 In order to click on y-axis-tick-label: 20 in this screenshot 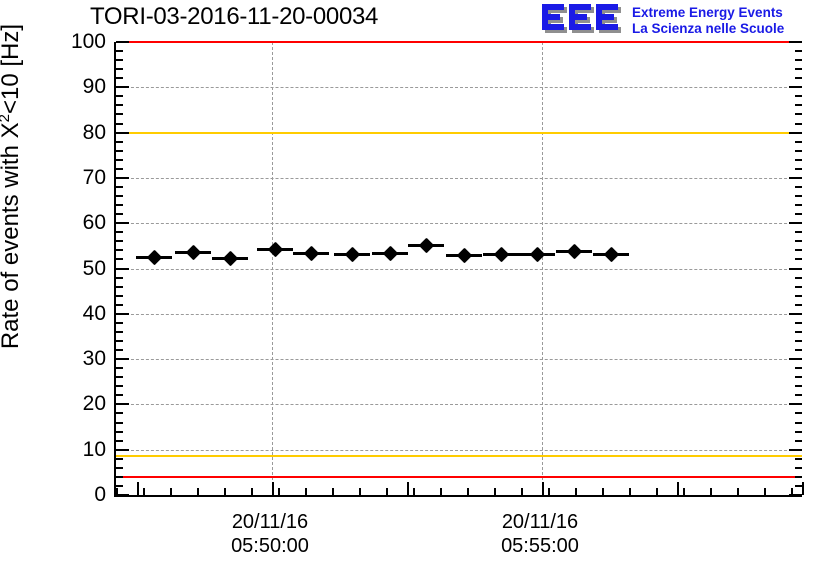, I will do `click(94, 404)`.